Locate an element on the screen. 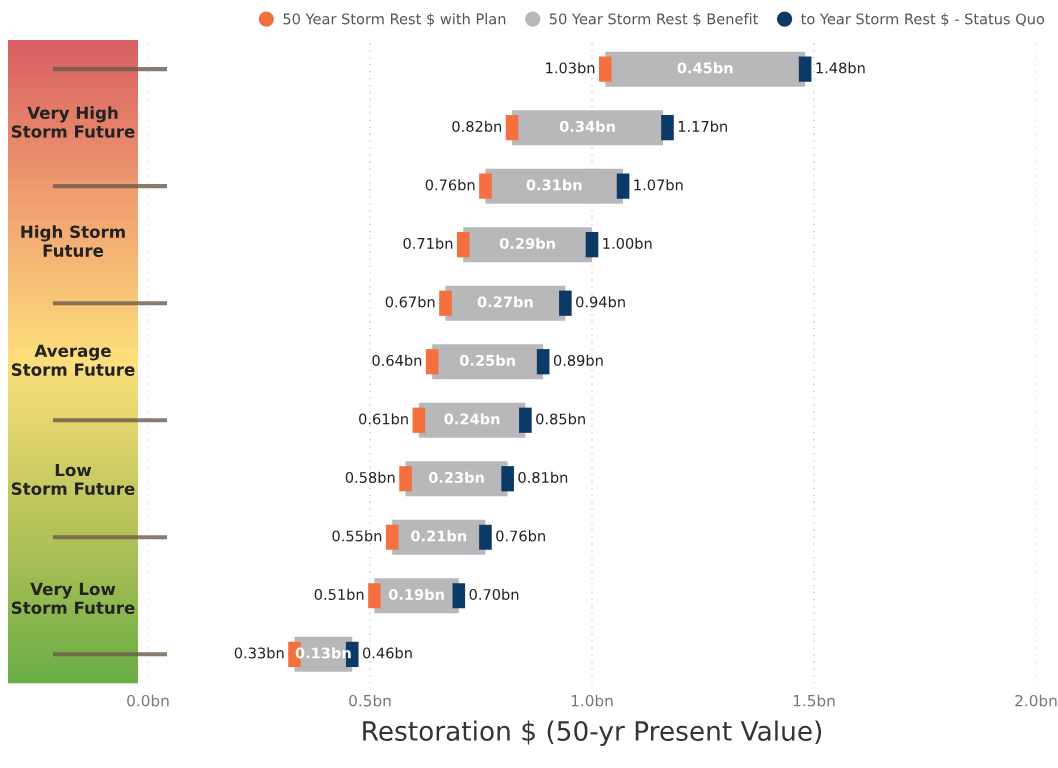 The height and width of the screenshot is (768, 1058). data-label: 0.24bn is located at coordinates (472, 419).